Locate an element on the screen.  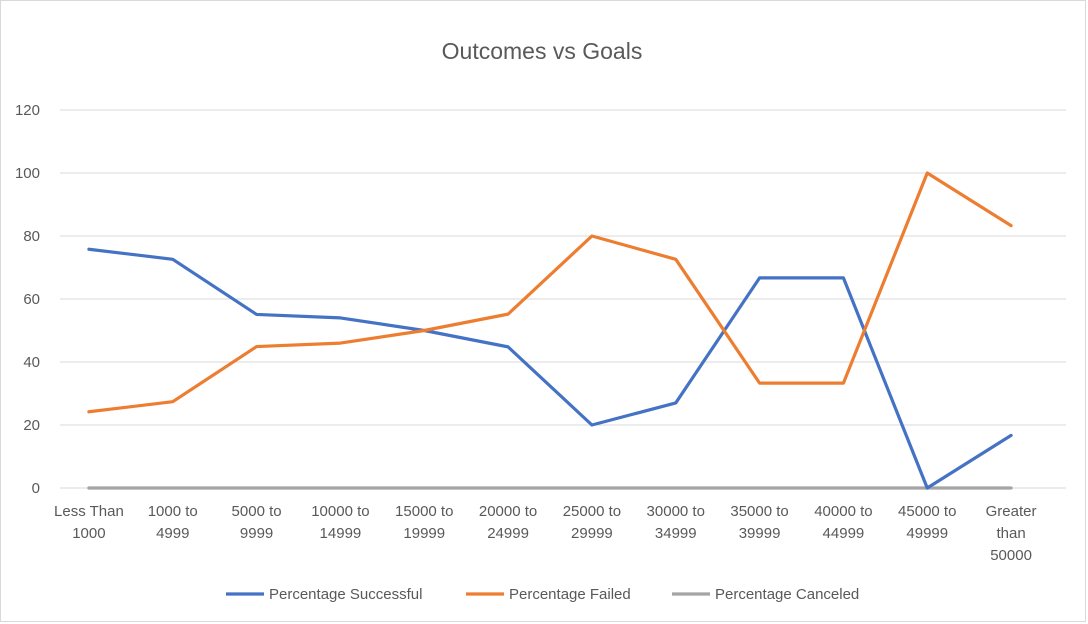
x-tick-label-line: 20000 to is located at coordinates (508, 511).